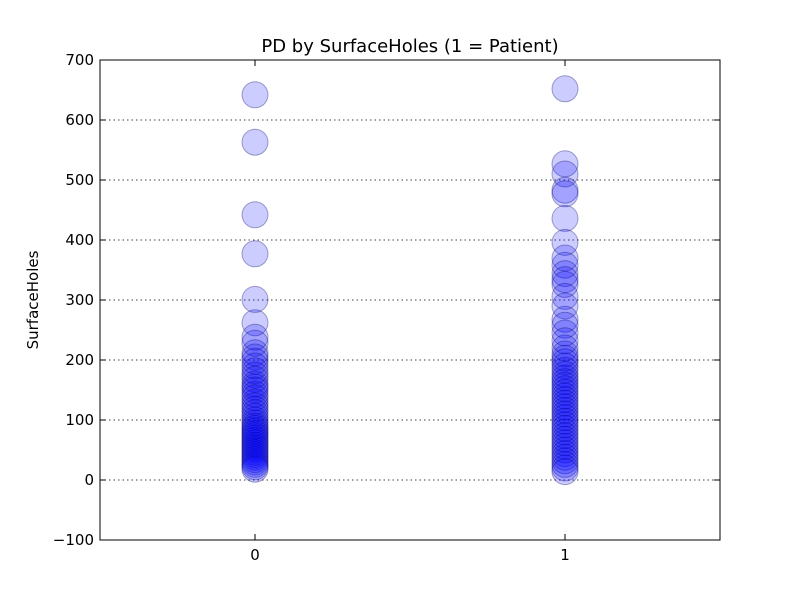 This screenshot has height=600, width=800. Describe the element at coordinates (89, 480) in the screenshot. I see `y-tick-label: 0` at that location.